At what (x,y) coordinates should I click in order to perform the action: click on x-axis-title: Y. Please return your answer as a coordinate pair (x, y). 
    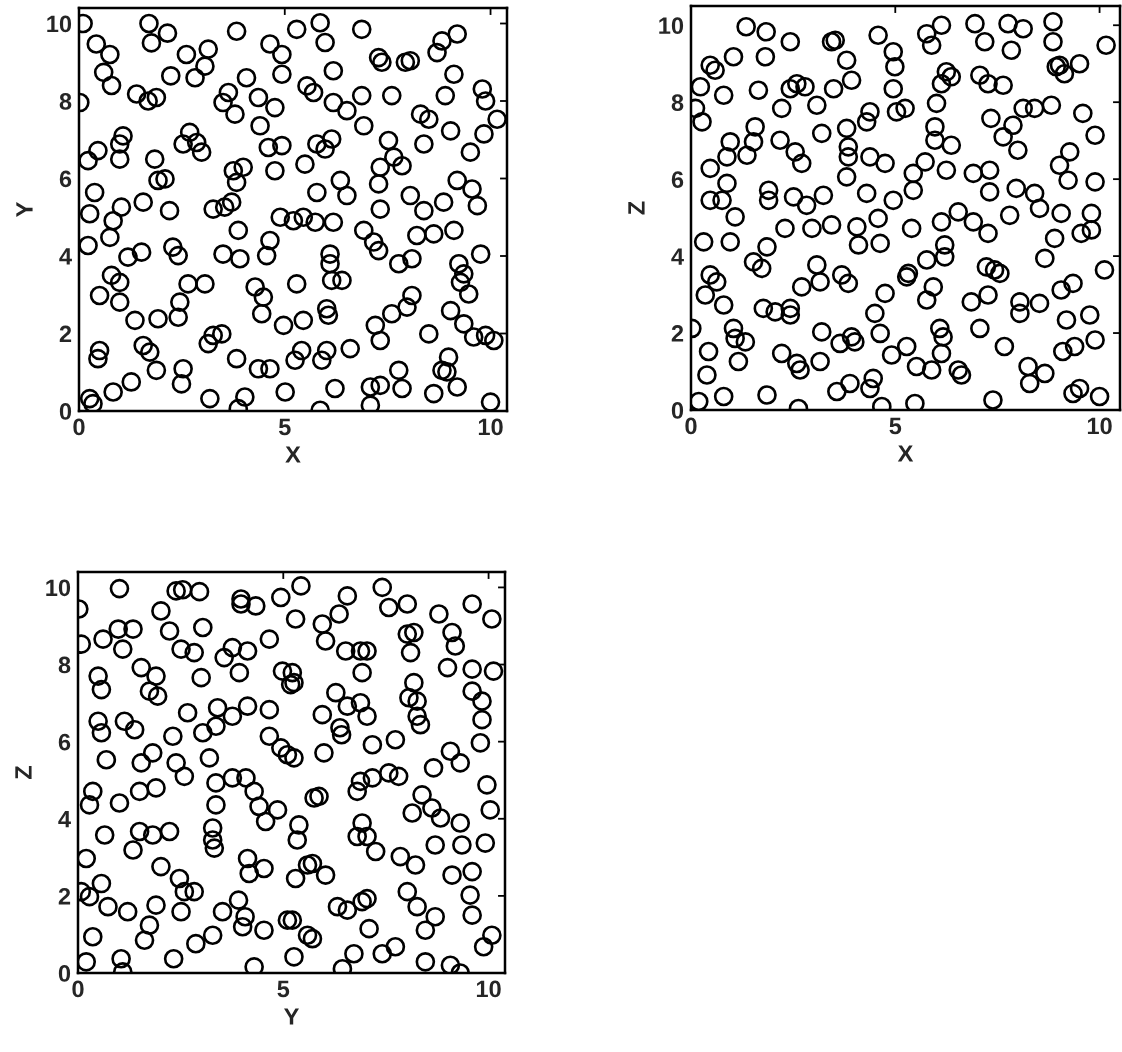
    Looking at the image, I should click on (291, 1016).